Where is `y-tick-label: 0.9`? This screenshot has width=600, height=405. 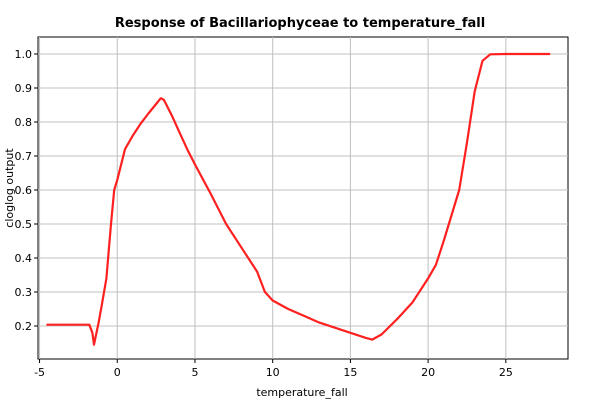 y-tick-label: 0.9 is located at coordinates (24, 88).